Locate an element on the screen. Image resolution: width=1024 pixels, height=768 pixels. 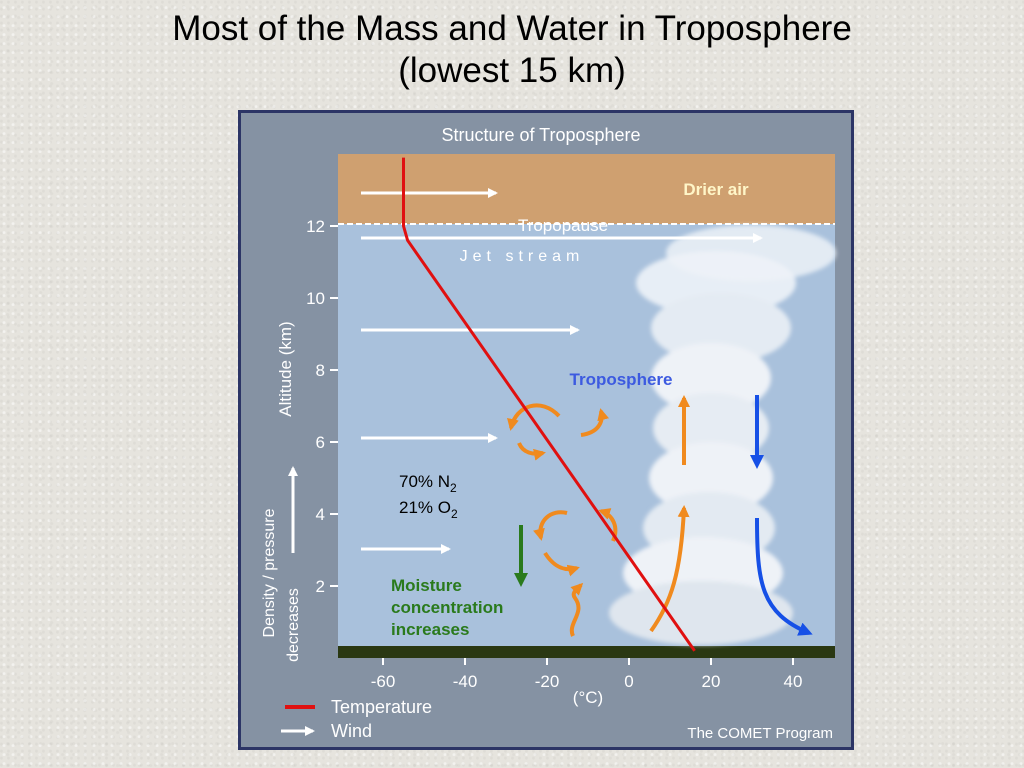
ground-layer is located at coordinates (586, 652).